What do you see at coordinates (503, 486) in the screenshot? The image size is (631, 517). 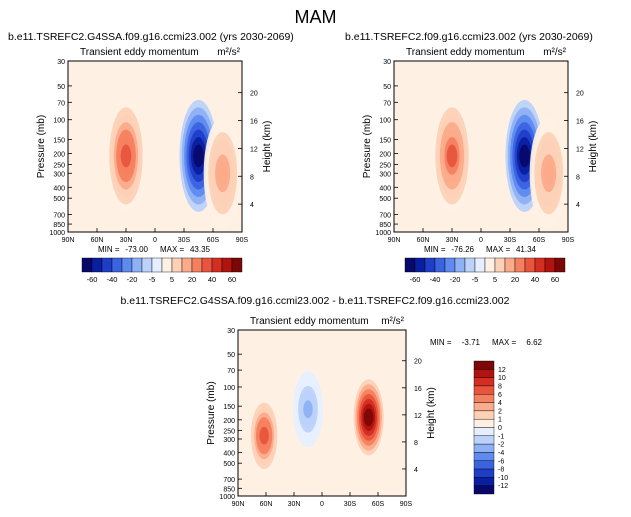 I see `colorbar-label: -12` at bounding box center [503, 486].